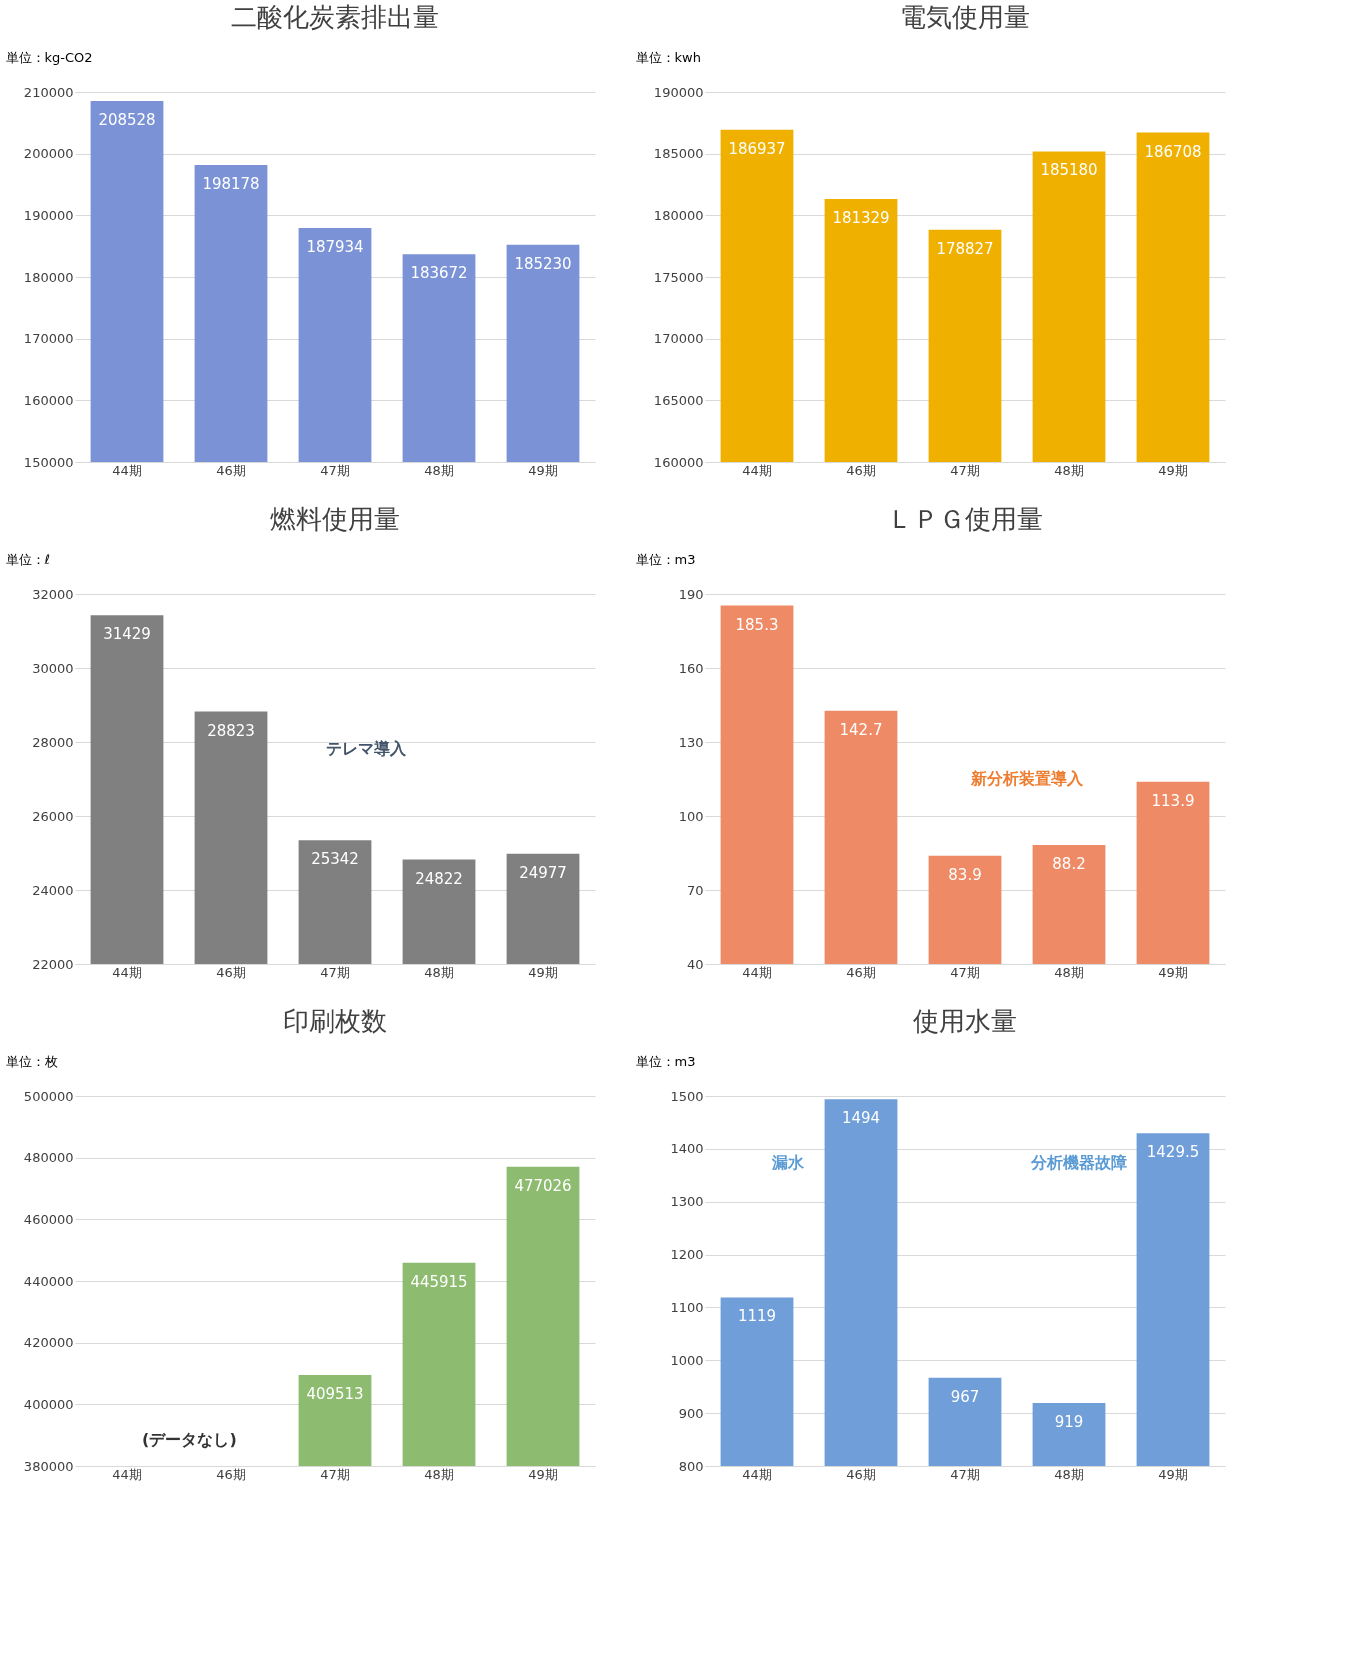 The height and width of the screenshot is (1679, 1362). I want to click on y-tick-label: 500000, so click(48, 1096).